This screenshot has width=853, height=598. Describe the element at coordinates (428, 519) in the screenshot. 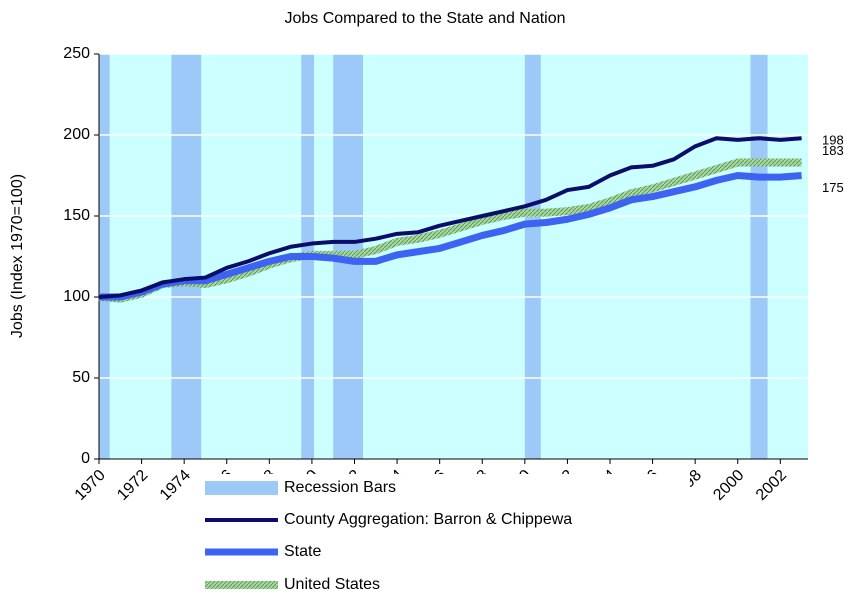

I see `legend-label: County Aggregation: Barron & Chippewa` at that location.